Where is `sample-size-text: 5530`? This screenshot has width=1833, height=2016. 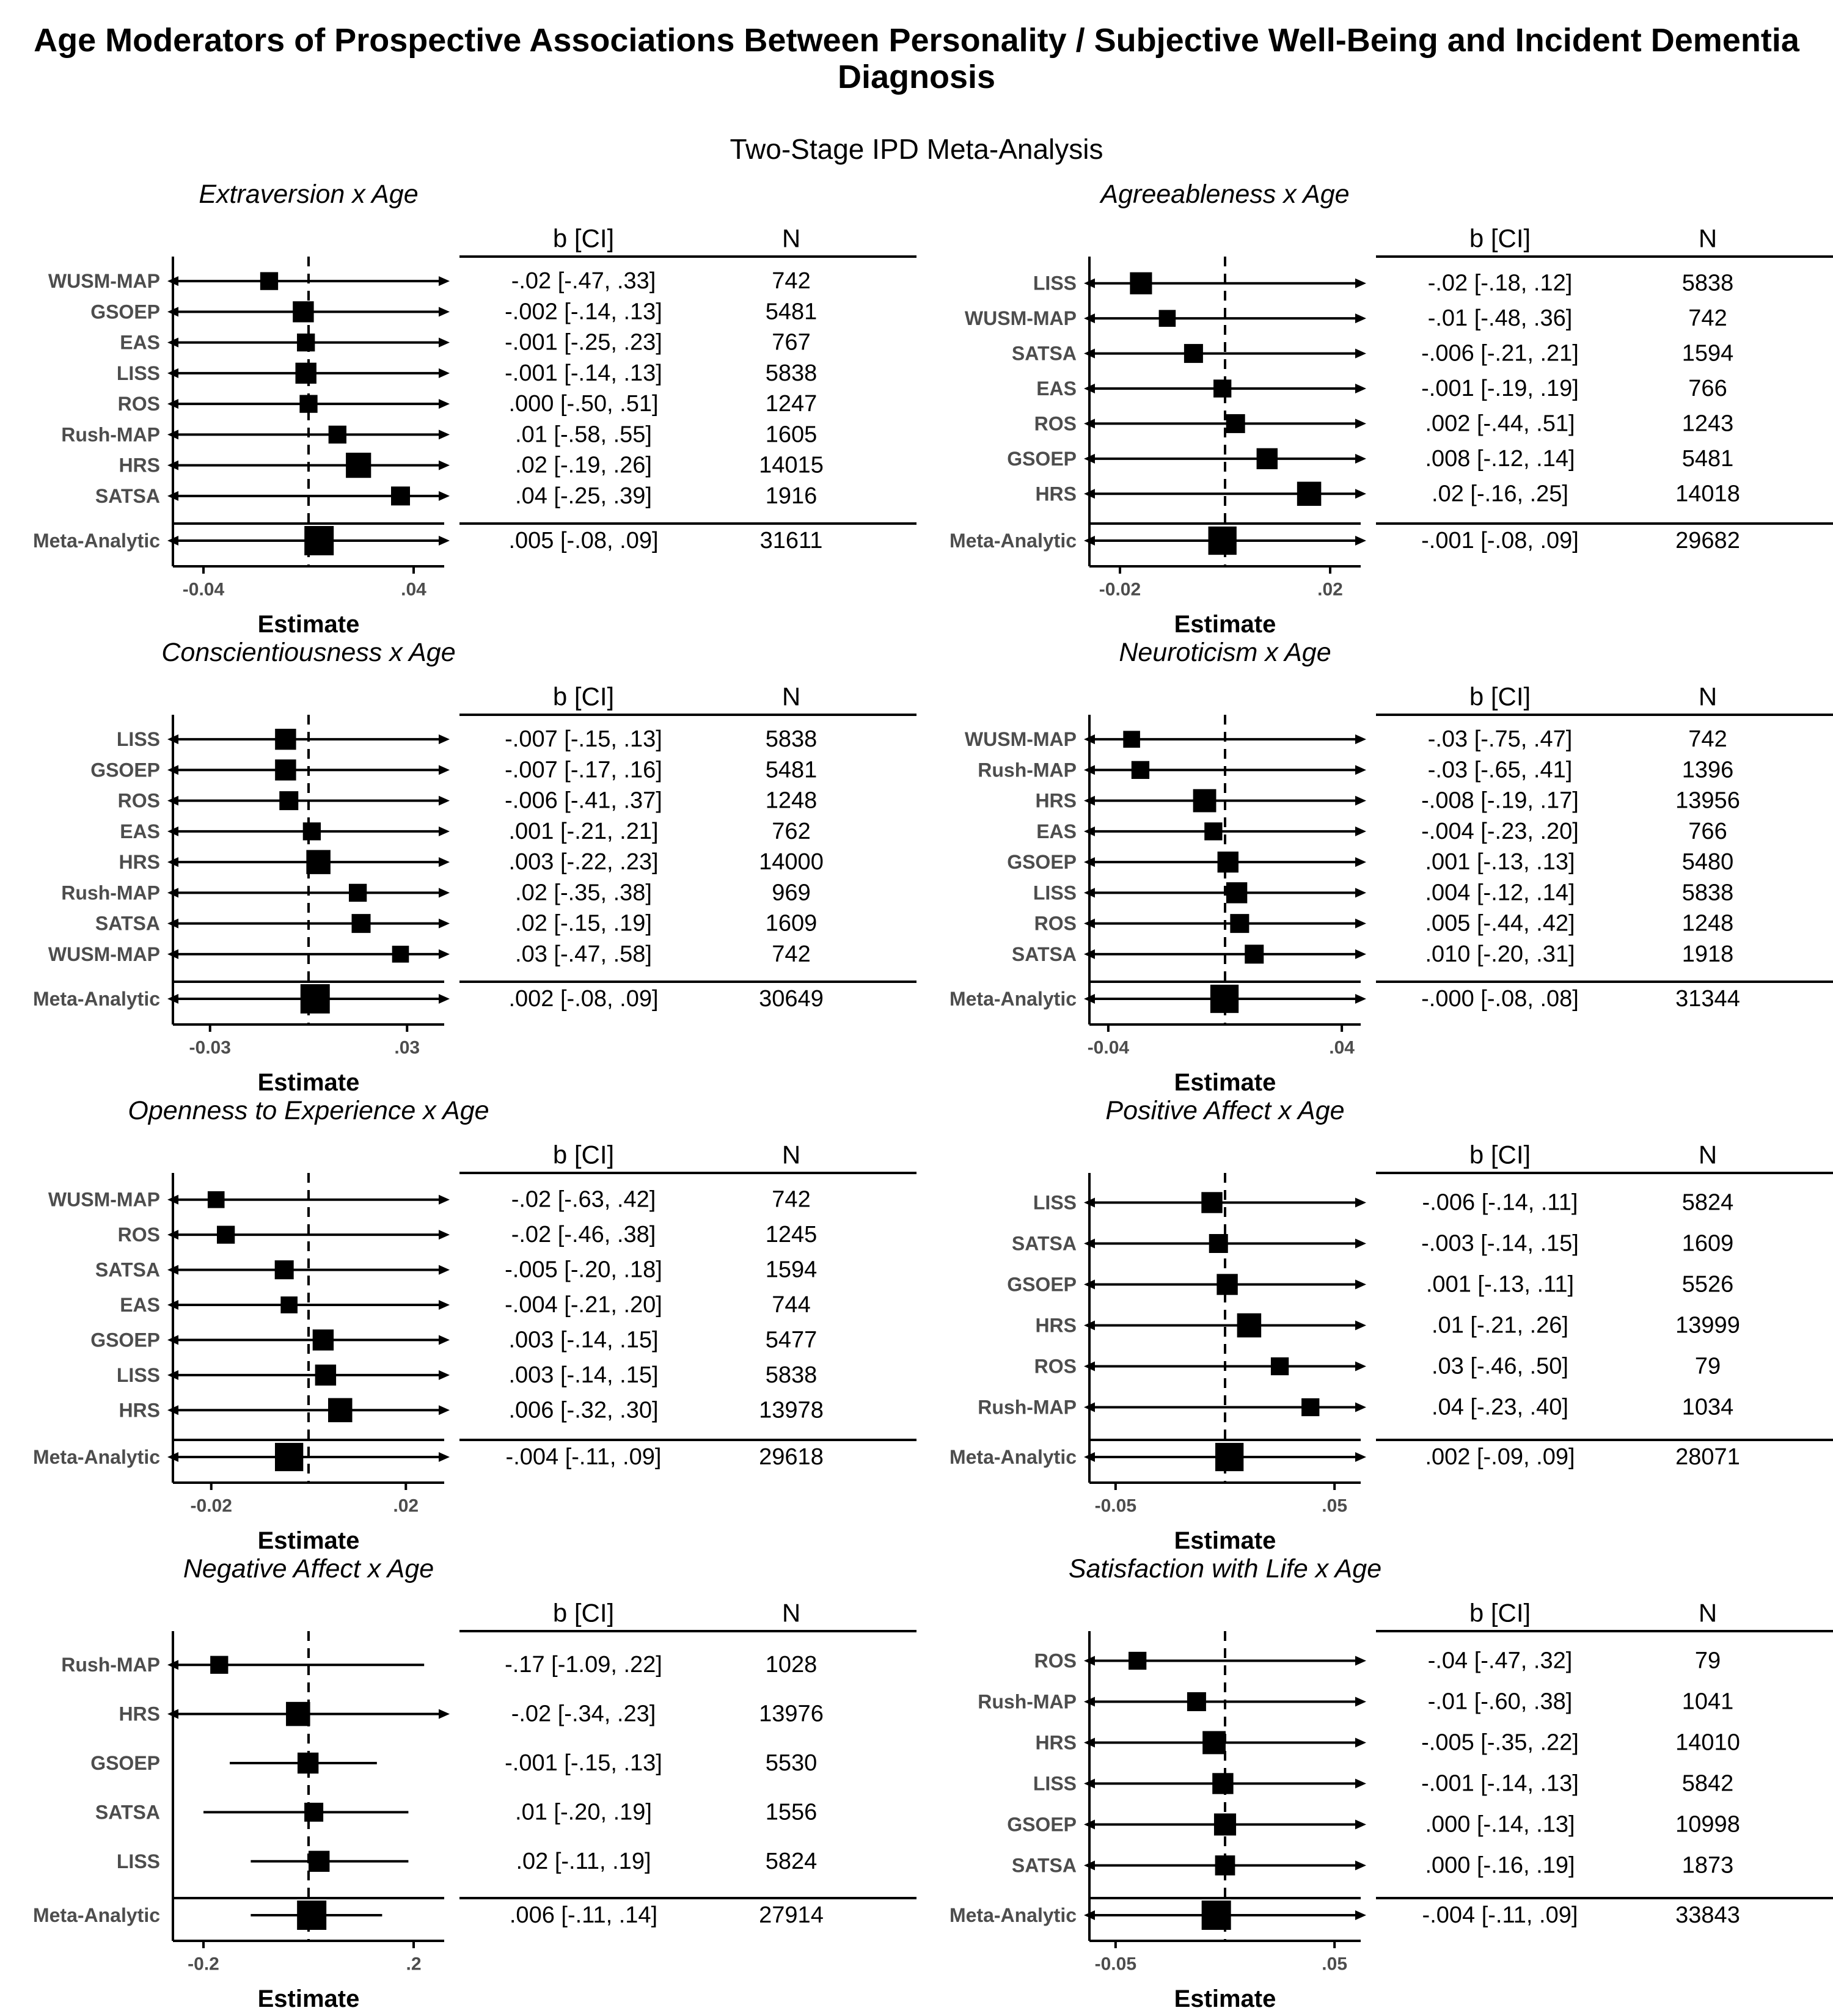
sample-size-text: 5530 is located at coordinates (792, 1763).